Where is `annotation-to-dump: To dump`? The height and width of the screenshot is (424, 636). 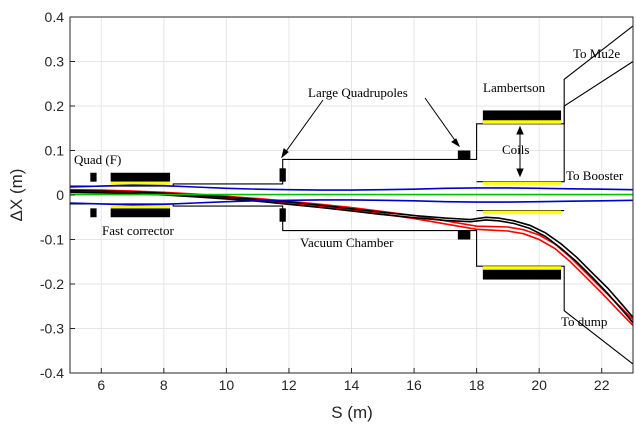 annotation-to-dump: To dump is located at coordinates (584, 321).